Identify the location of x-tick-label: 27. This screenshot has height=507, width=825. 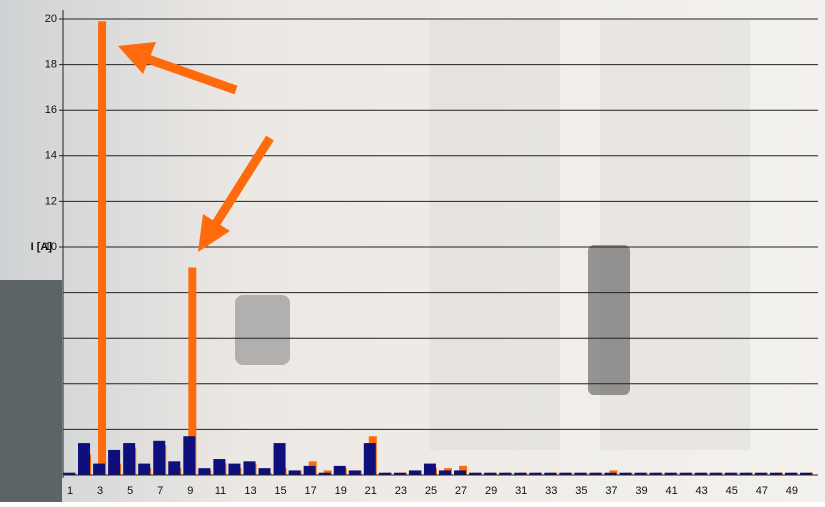
(461, 491).